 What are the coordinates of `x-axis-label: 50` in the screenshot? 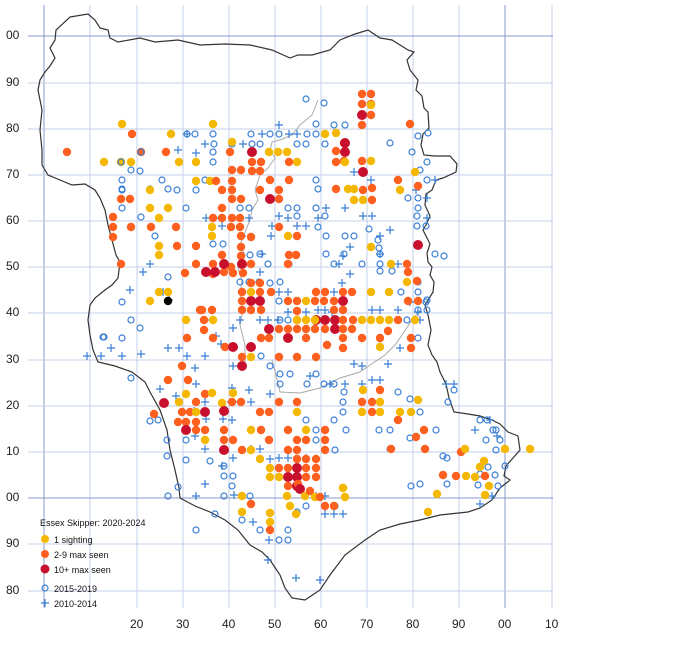 It's located at (275, 624).